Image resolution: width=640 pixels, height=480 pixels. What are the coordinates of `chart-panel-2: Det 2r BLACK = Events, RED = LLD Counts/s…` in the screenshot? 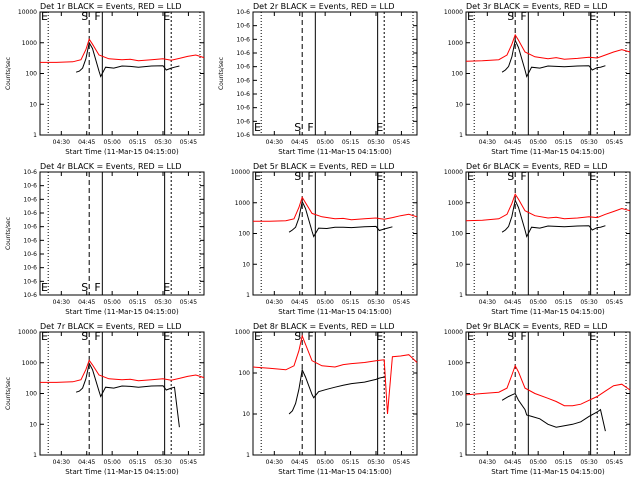 It's located at (318, 79).